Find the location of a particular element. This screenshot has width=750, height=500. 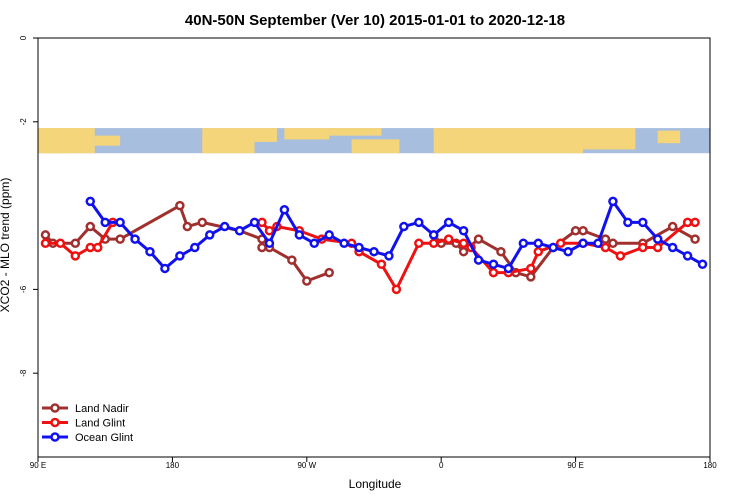

x-axis-label: Longitude is located at coordinates (375, 484).